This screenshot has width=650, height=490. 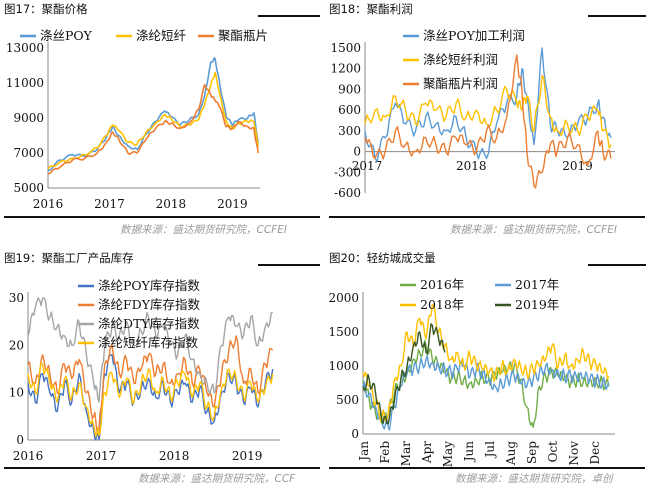 What do you see at coordinates (553, 452) in the screenshot?
I see `x-tick-label: Oct` at bounding box center [553, 452].